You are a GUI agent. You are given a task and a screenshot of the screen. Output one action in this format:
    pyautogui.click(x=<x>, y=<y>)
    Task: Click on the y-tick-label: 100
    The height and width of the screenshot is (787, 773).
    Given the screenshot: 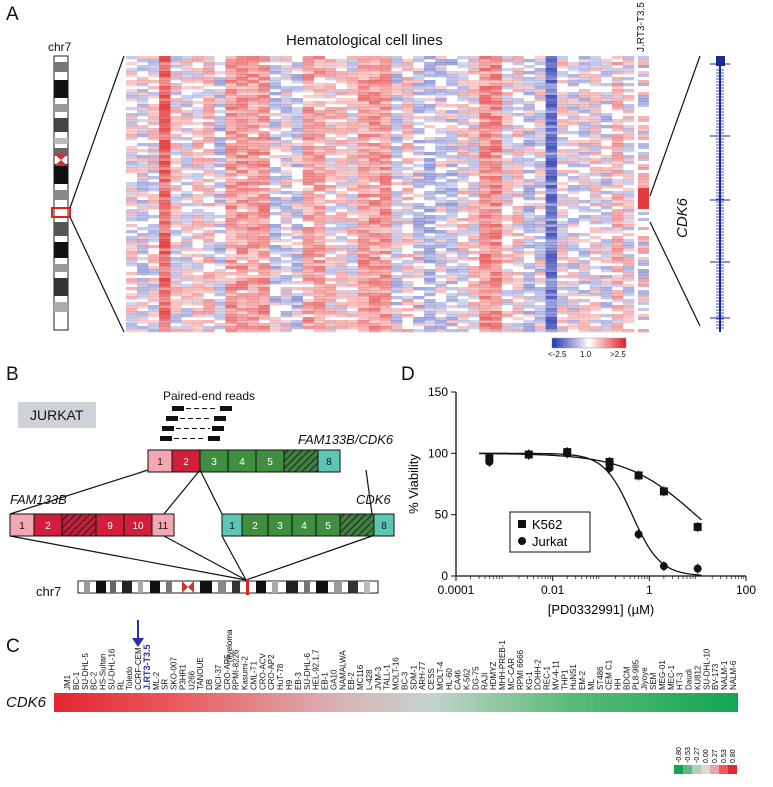 What is the action you would take?
    pyautogui.click(x=438, y=453)
    